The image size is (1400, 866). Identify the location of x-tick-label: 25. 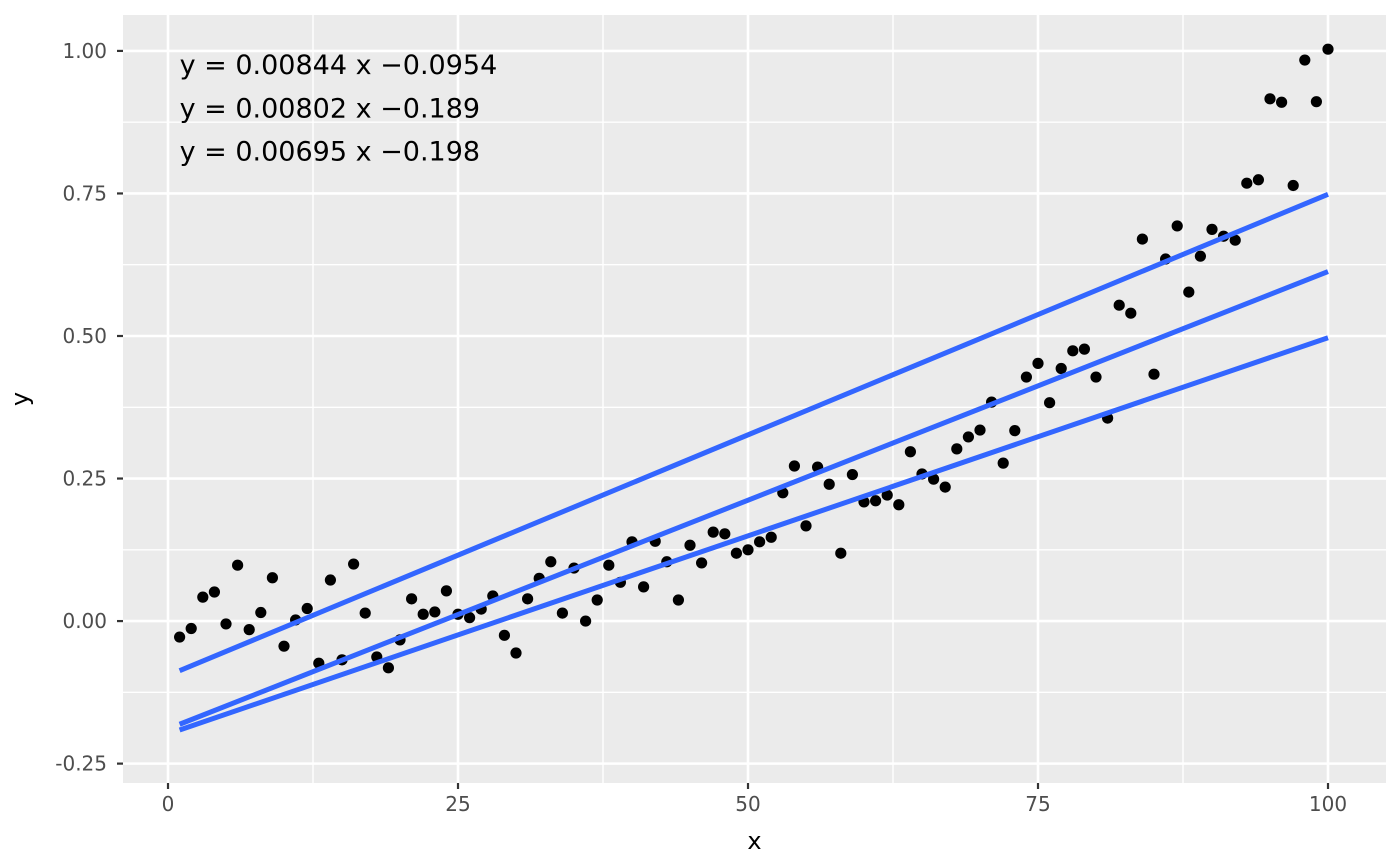
(457, 804).